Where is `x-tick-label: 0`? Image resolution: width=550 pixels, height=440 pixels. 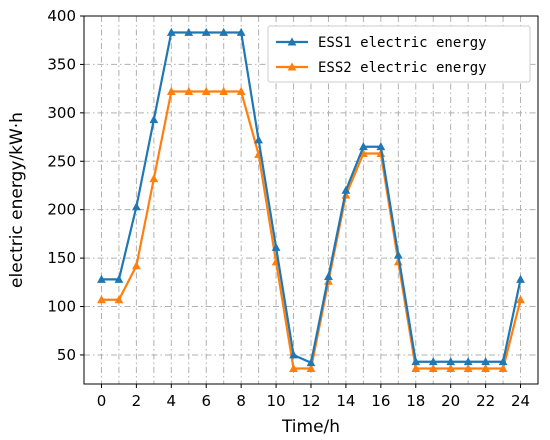 x-tick-label: 0 is located at coordinates (102, 401).